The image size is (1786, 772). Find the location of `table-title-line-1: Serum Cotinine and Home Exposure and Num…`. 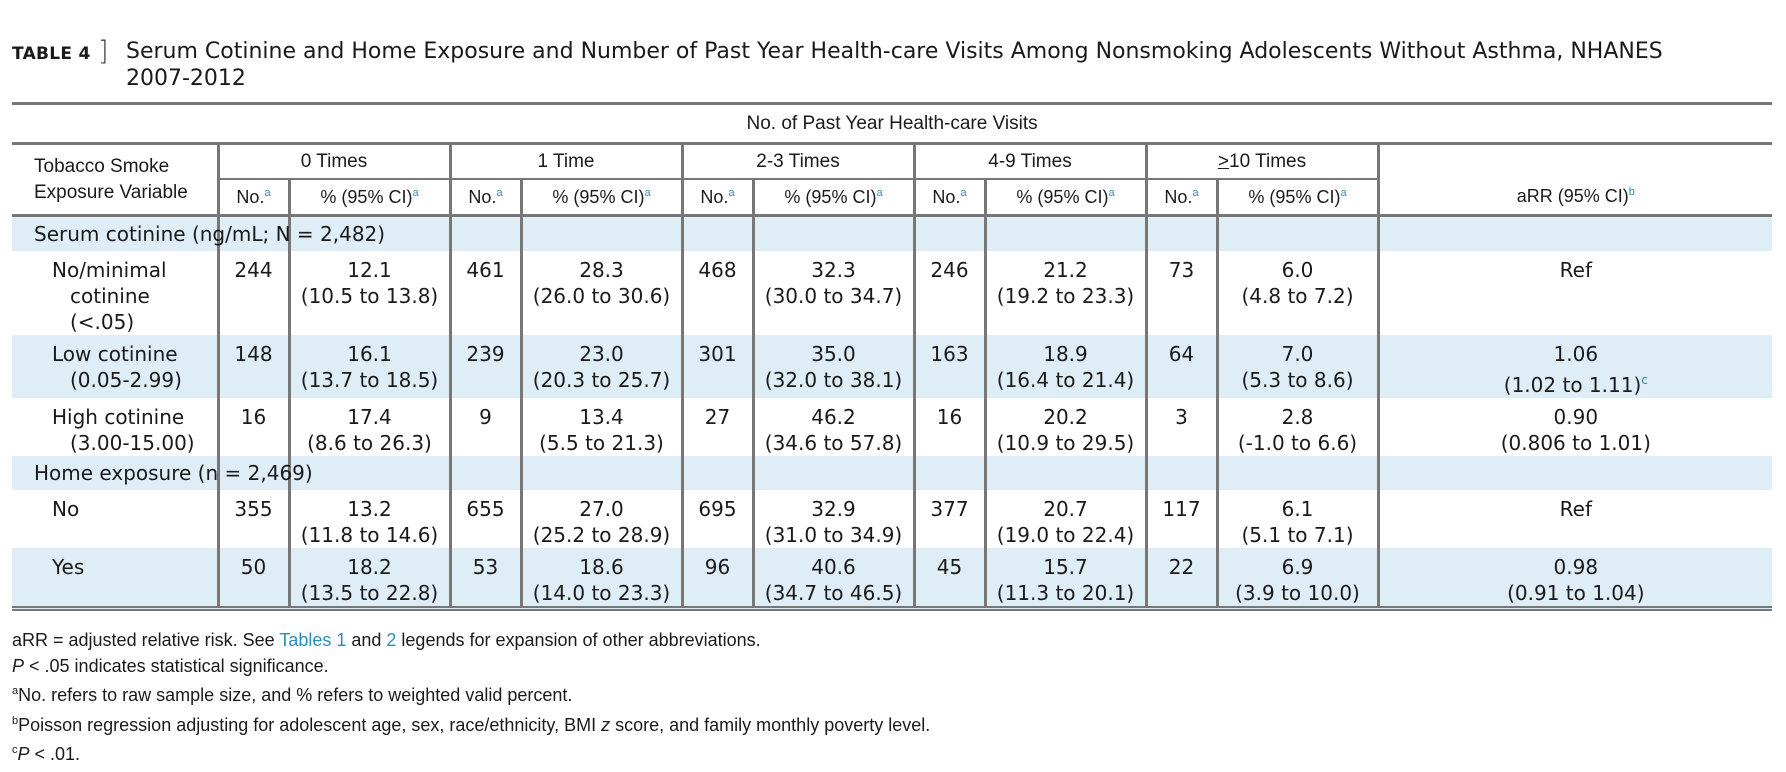

table-title-line-1: Serum Cotinine and Home Exposure and Num… is located at coordinates (894, 51).